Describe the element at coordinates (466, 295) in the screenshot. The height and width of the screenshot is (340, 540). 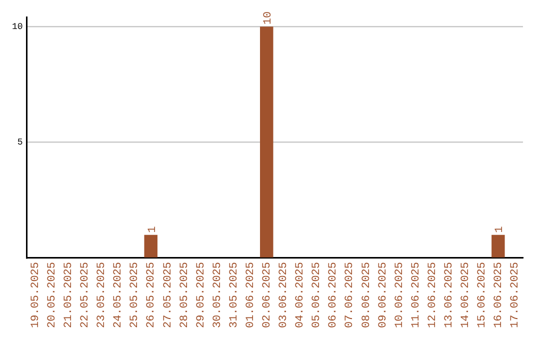
I see `x-tick-label: 14.06.2025` at that location.